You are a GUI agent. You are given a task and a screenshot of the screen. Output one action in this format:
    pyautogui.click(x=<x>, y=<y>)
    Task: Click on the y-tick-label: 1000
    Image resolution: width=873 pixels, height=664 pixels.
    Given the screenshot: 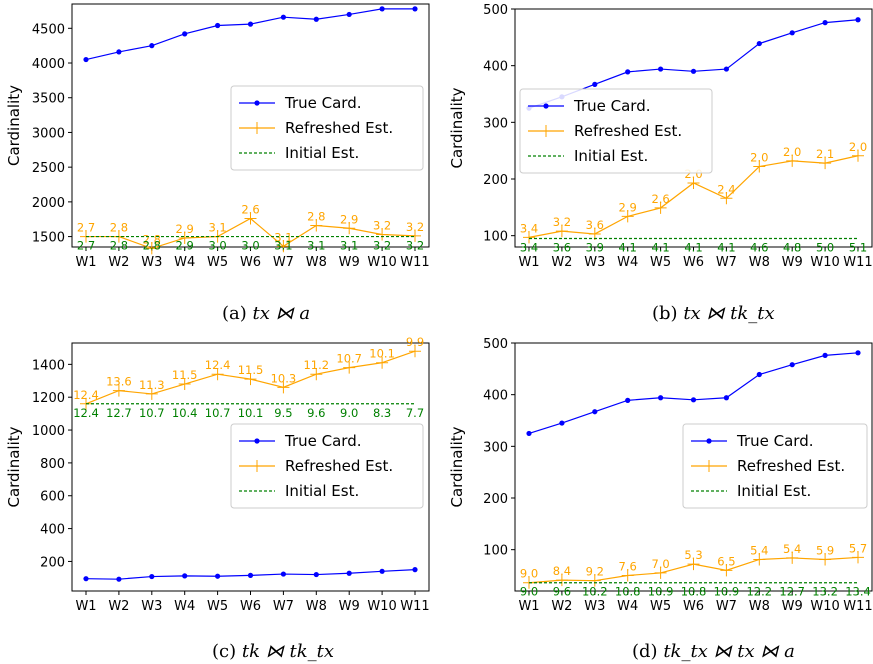 What is the action you would take?
    pyautogui.click(x=48, y=431)
    